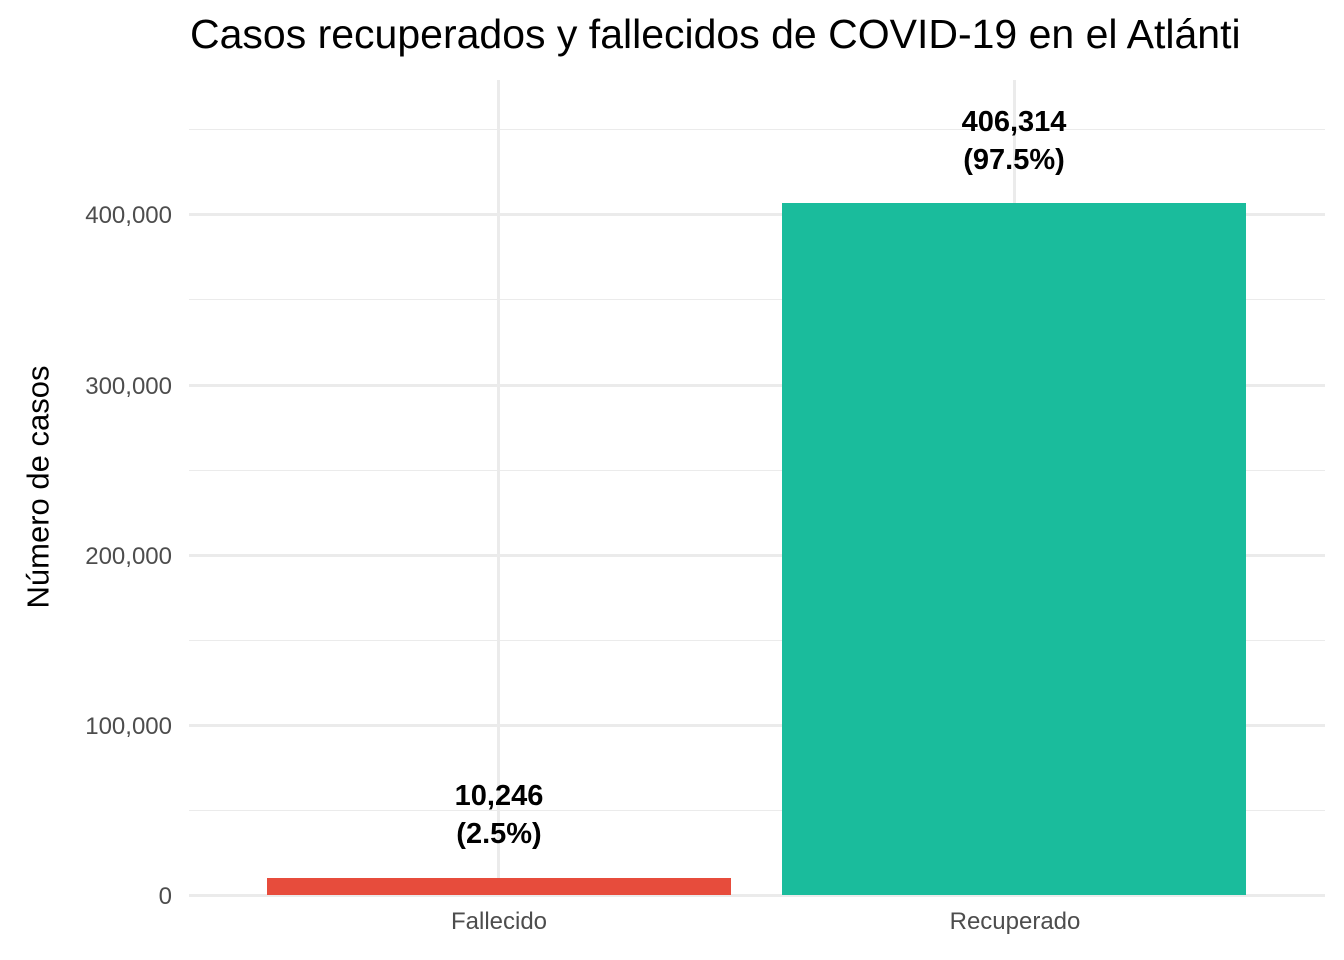 The image size is (1344, 960). Describe the element at coordinates (128, 556) in the screenshot. I see `y-tick-200000: 200,000` at that location.